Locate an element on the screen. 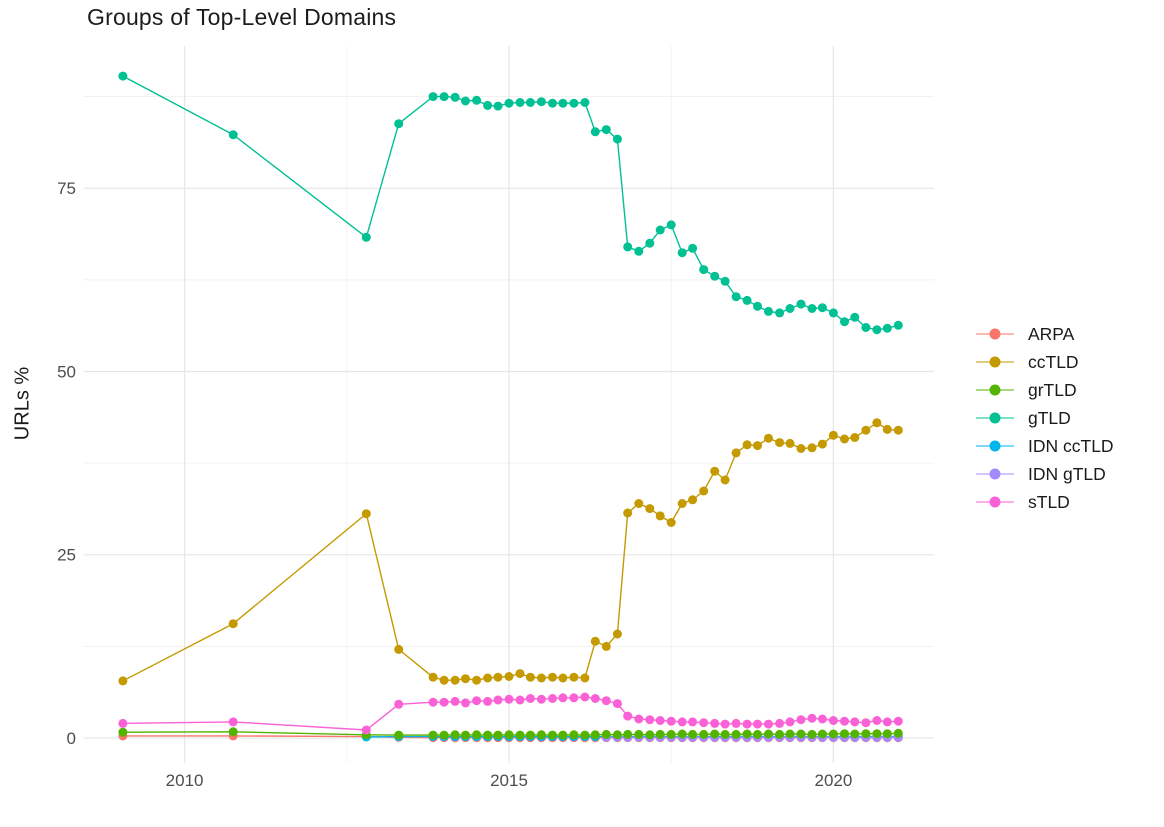 This screenshot has height=827, width=1164. y-tick-label: 25 is located at coordinates (66, 555).